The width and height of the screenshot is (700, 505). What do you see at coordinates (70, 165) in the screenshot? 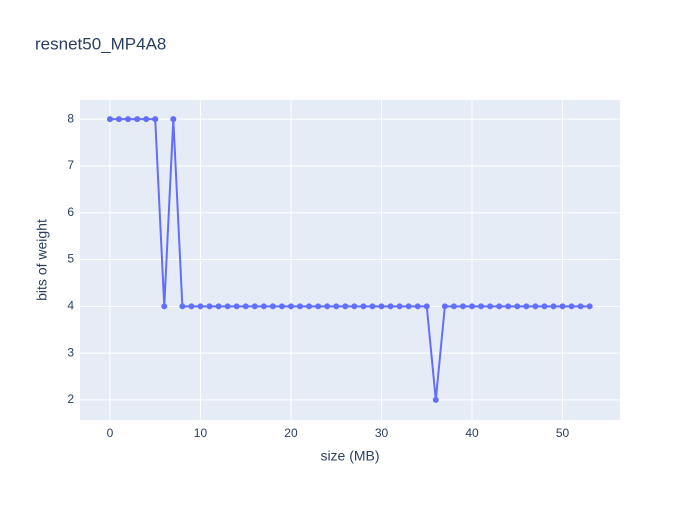
I see `y-tick-label: 7` at bounding box center [70, 165].